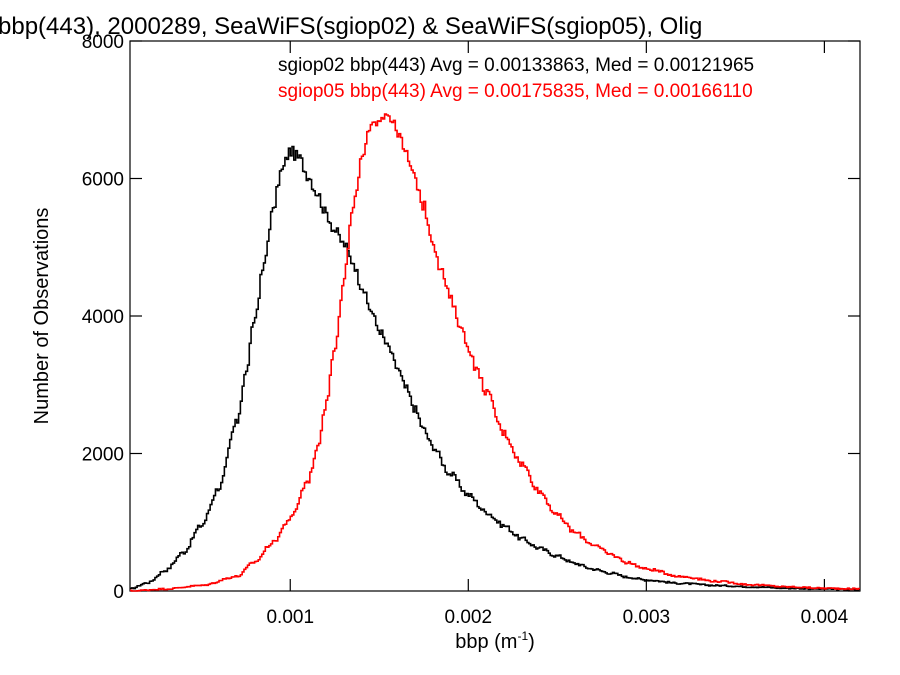 This screenshot has height=675, width=900. I want to click on y-tick-label: 0, so click(118, 592).